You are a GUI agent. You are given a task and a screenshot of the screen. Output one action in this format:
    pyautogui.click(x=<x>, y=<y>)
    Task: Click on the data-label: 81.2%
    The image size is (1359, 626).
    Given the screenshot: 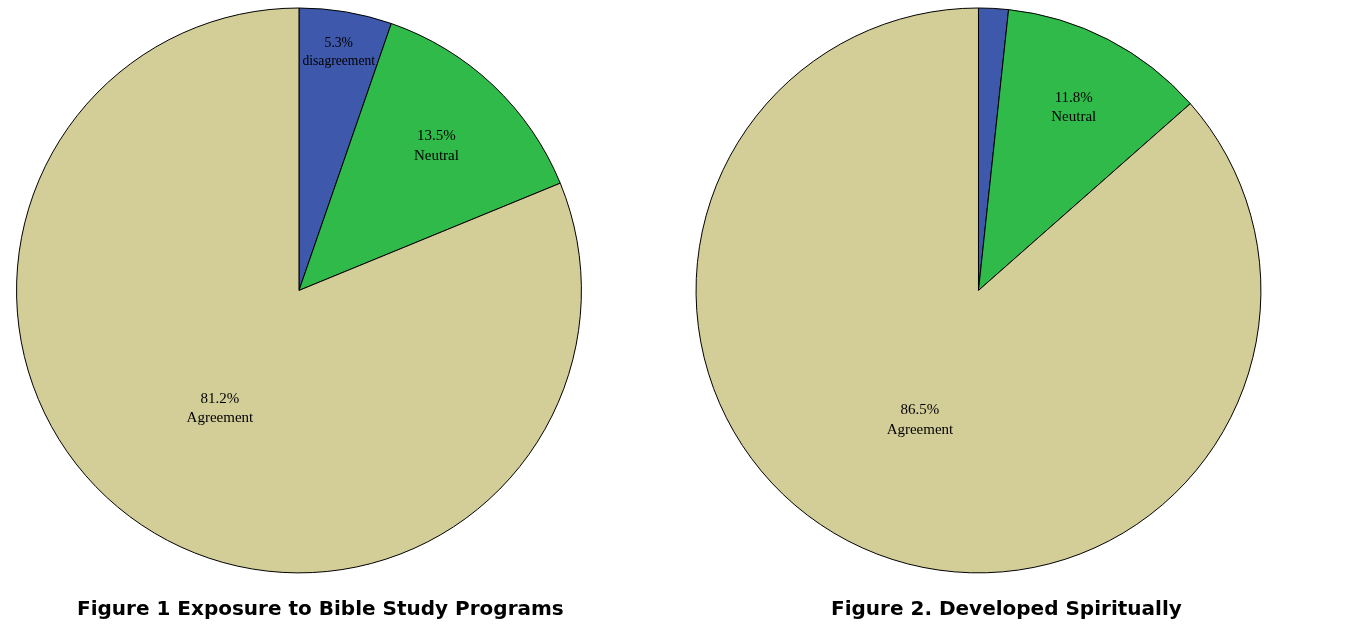 What is the action you would take?
    pyautogui.click(x=220, y=397)
    